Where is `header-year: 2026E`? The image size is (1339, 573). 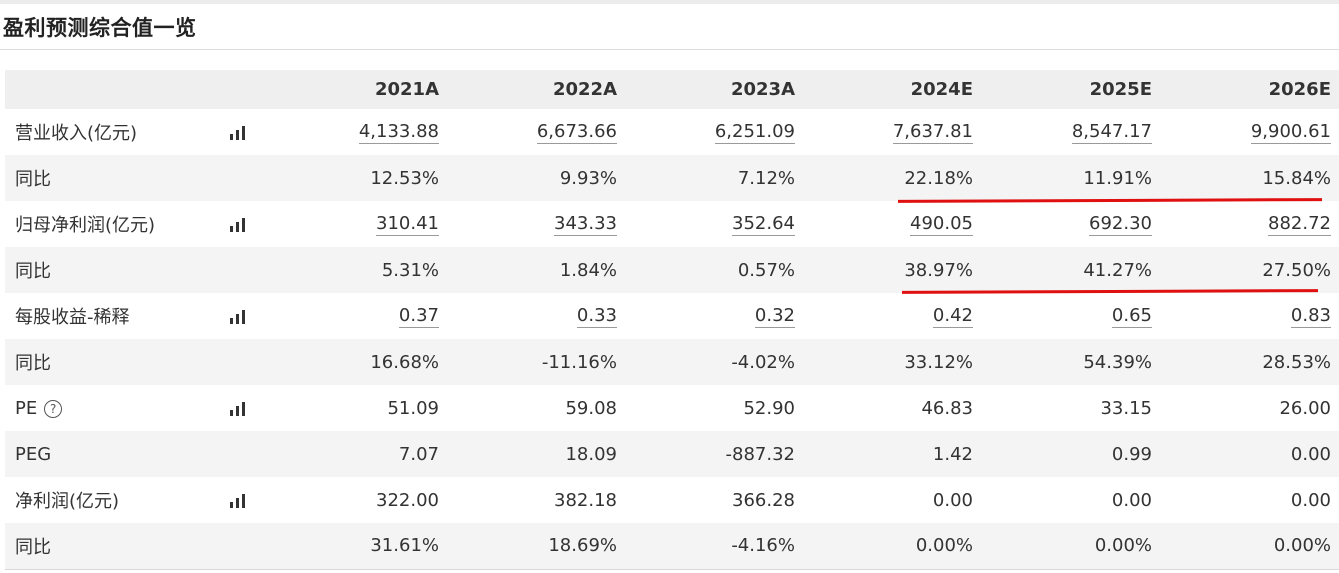 header-year: 2026E is located at coordinates (1299, 89).